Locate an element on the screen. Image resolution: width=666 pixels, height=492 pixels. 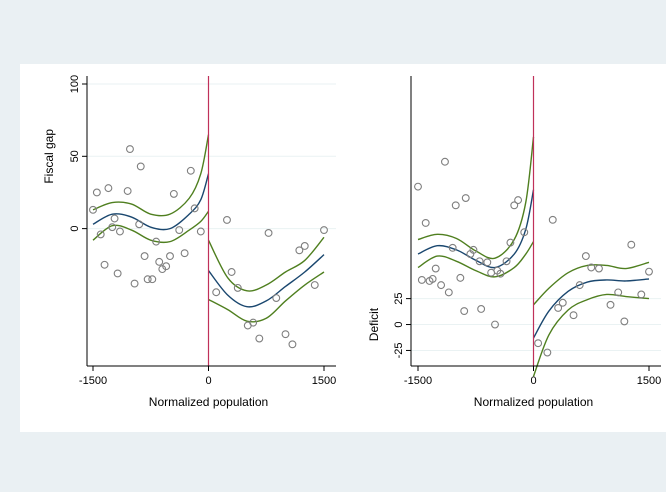
fiscal-gap-ci-upper-right-line is located at coordinates (266, 264).